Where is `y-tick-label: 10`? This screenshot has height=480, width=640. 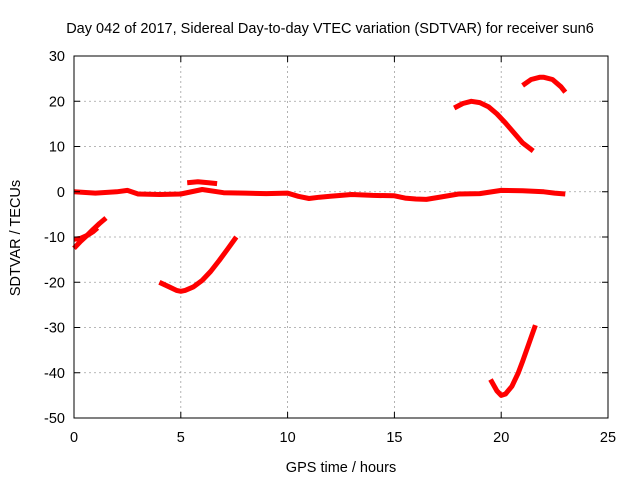
y-tick-label: 10 is located at coordinates (57, 148).